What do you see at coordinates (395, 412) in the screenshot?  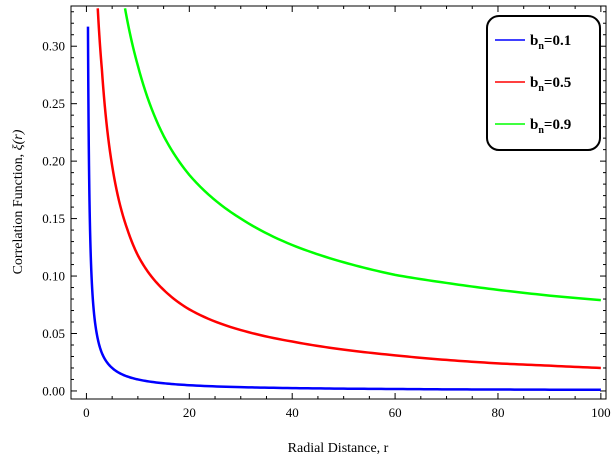 I see `x-tick-label: 60` at bounding box center [395, 412].